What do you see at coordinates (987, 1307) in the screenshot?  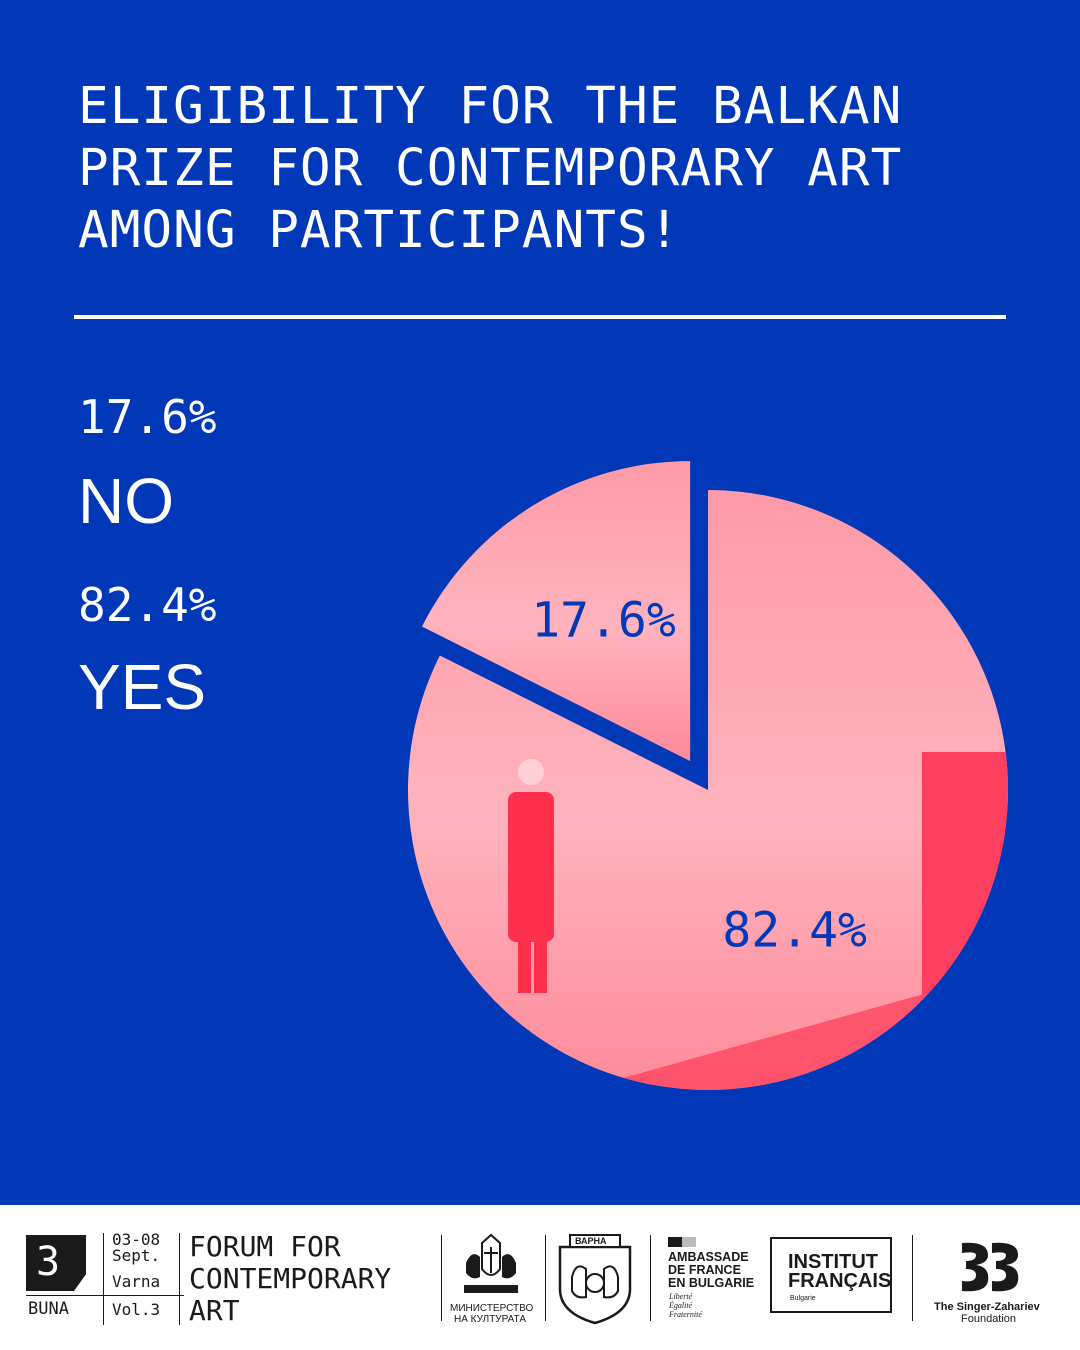 I see `foundation-name-line1: The Singer-Zahariev` at bounding box center [987, 1307].